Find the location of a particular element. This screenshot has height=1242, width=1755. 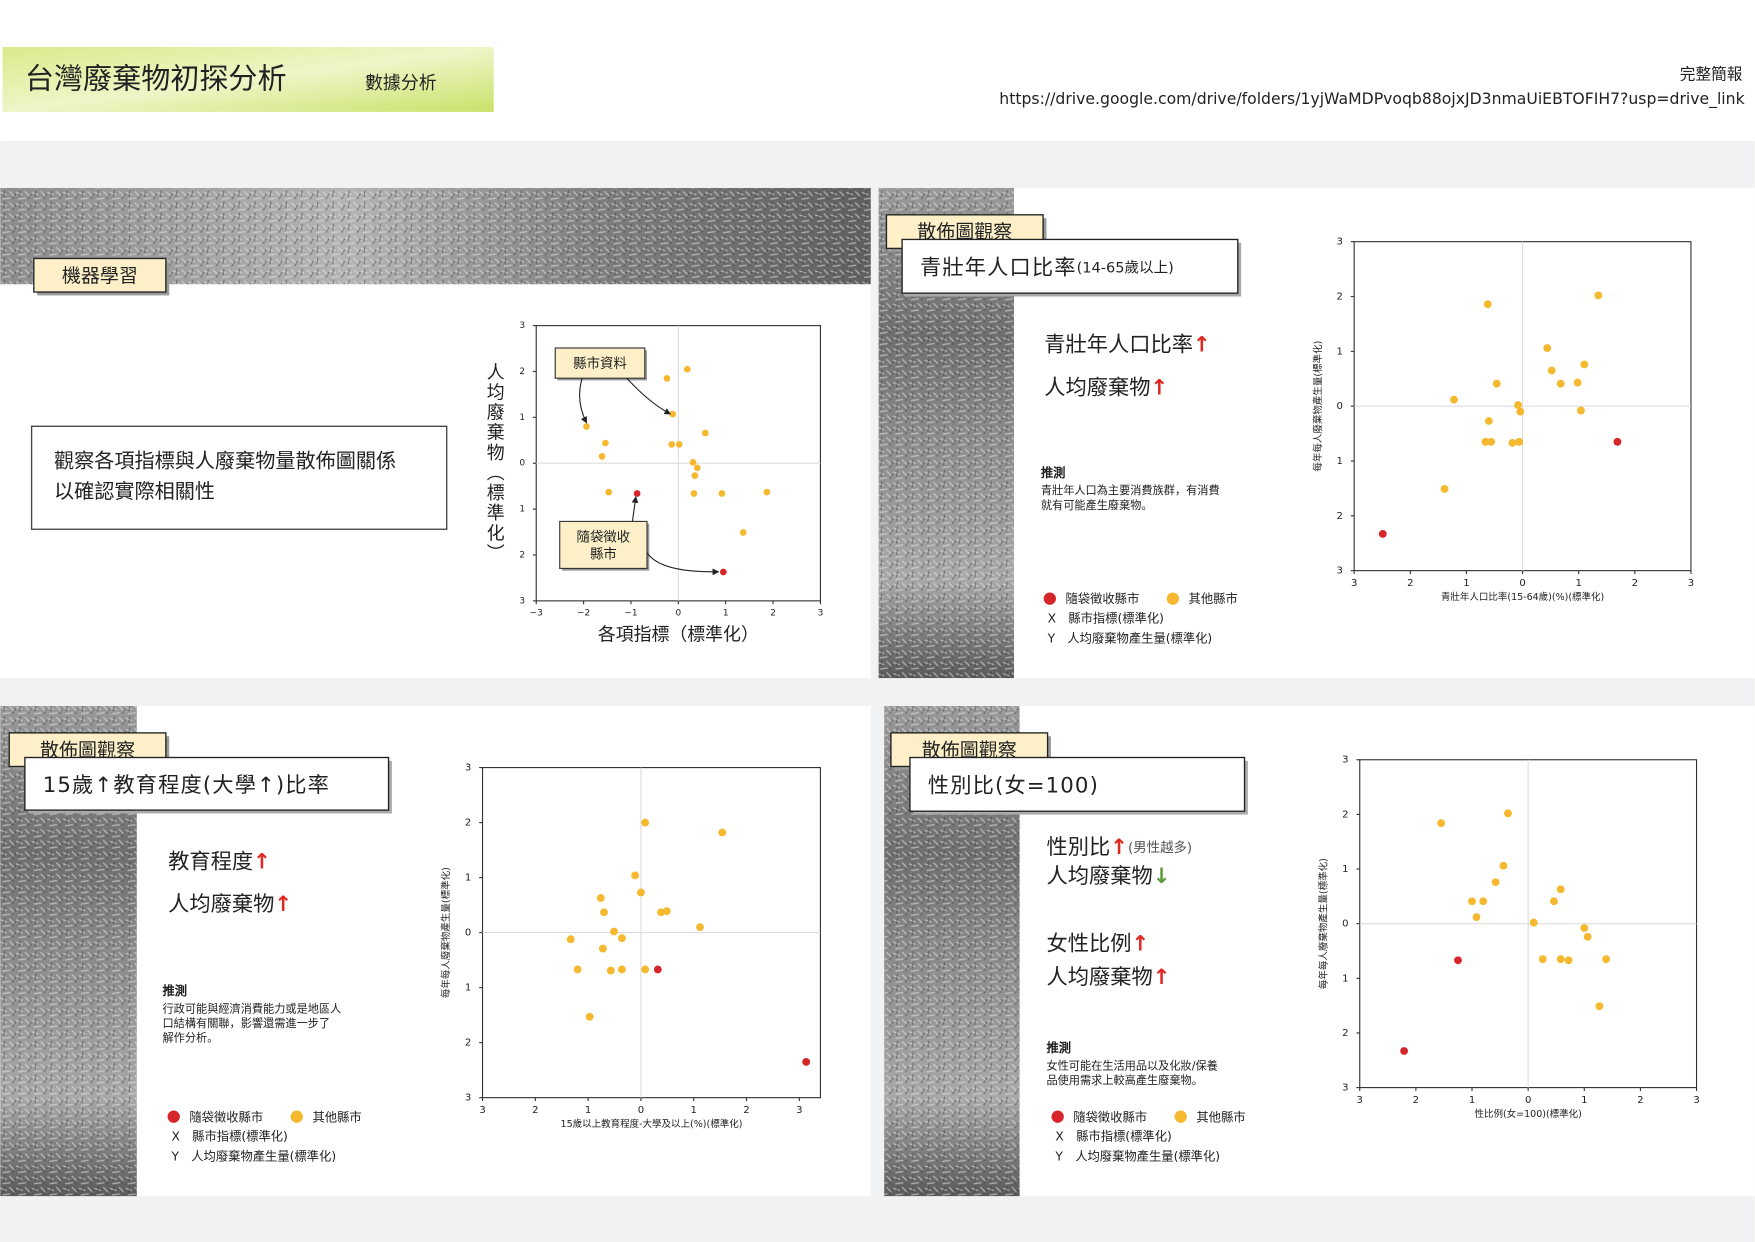

inference-text: 品使用需求上較高產生廢棄物。 is located at coordinates (1124, 1080).